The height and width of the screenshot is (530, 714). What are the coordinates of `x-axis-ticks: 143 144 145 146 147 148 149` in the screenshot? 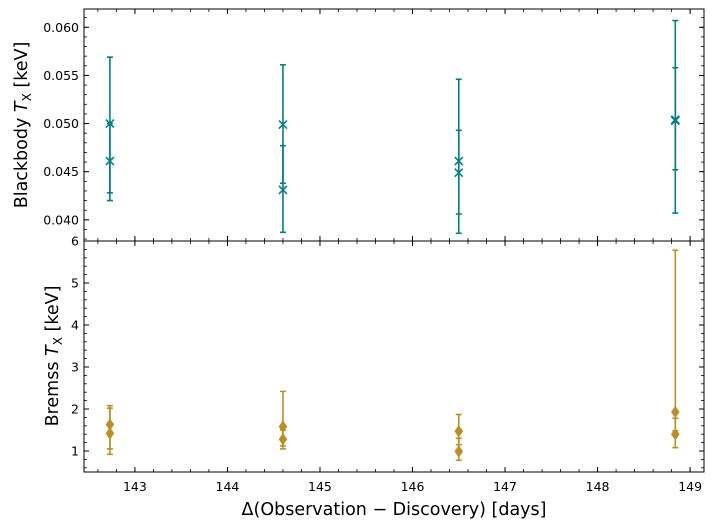 It's located at (412, 486).